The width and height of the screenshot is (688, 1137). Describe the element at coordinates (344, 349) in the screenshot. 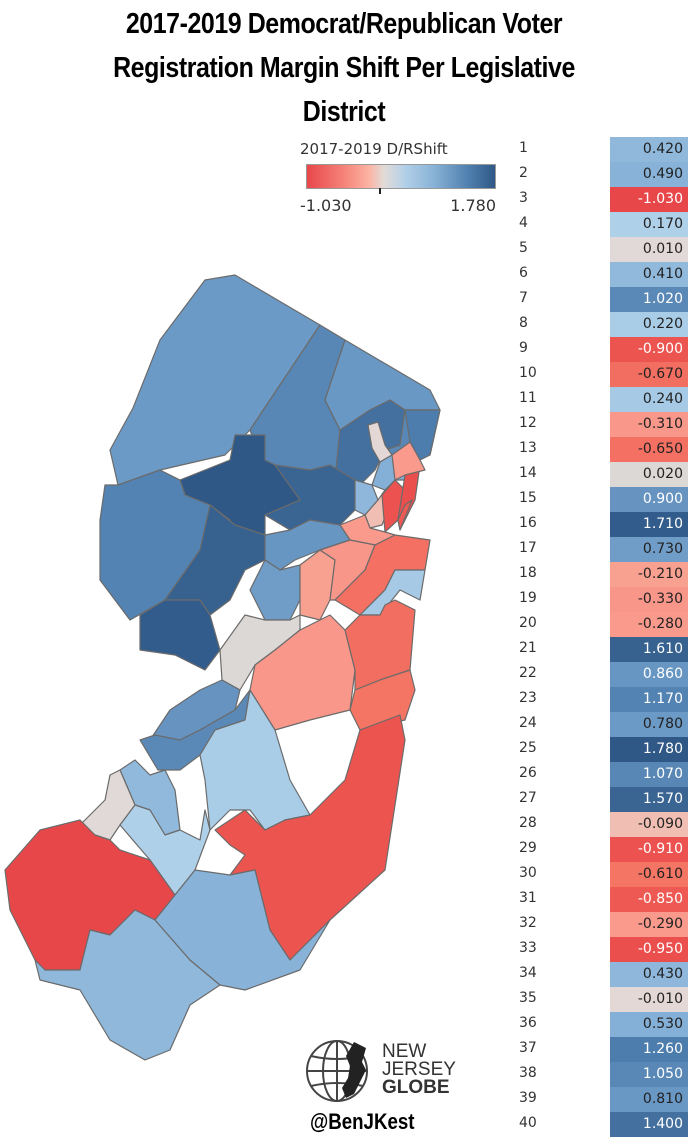

I see `table-row: 9 -0.900` at that location.